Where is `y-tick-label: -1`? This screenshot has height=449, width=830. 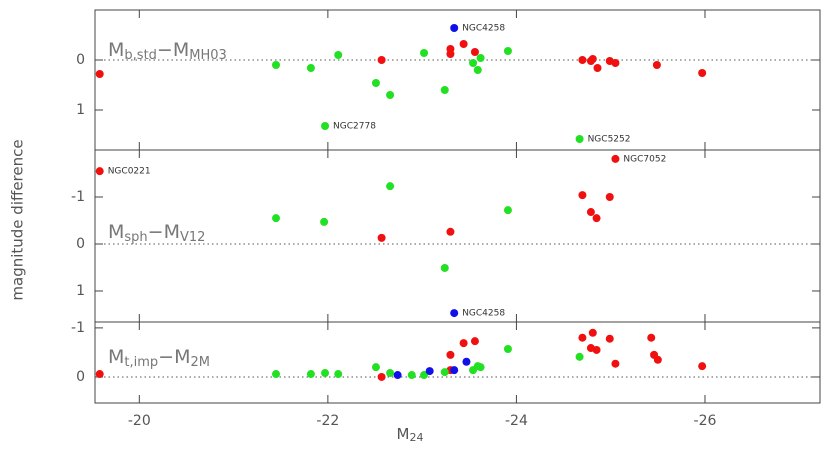 y-tick-label: -1 is located at coordinates (78, 328).